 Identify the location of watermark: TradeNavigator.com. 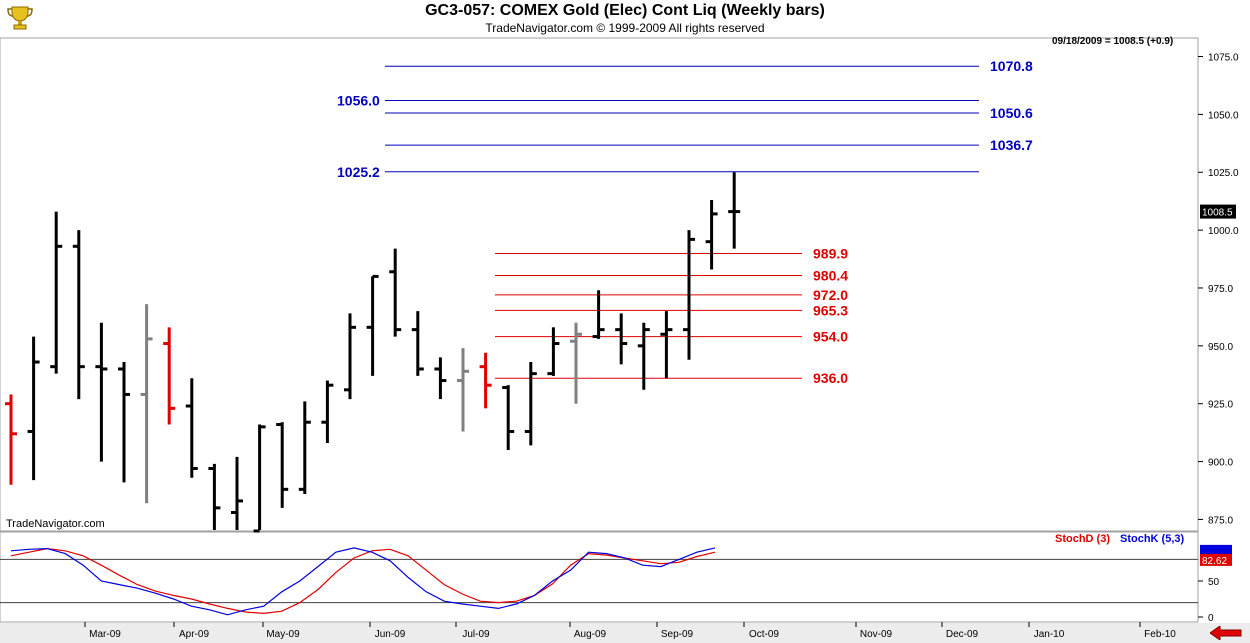
(55, 524).